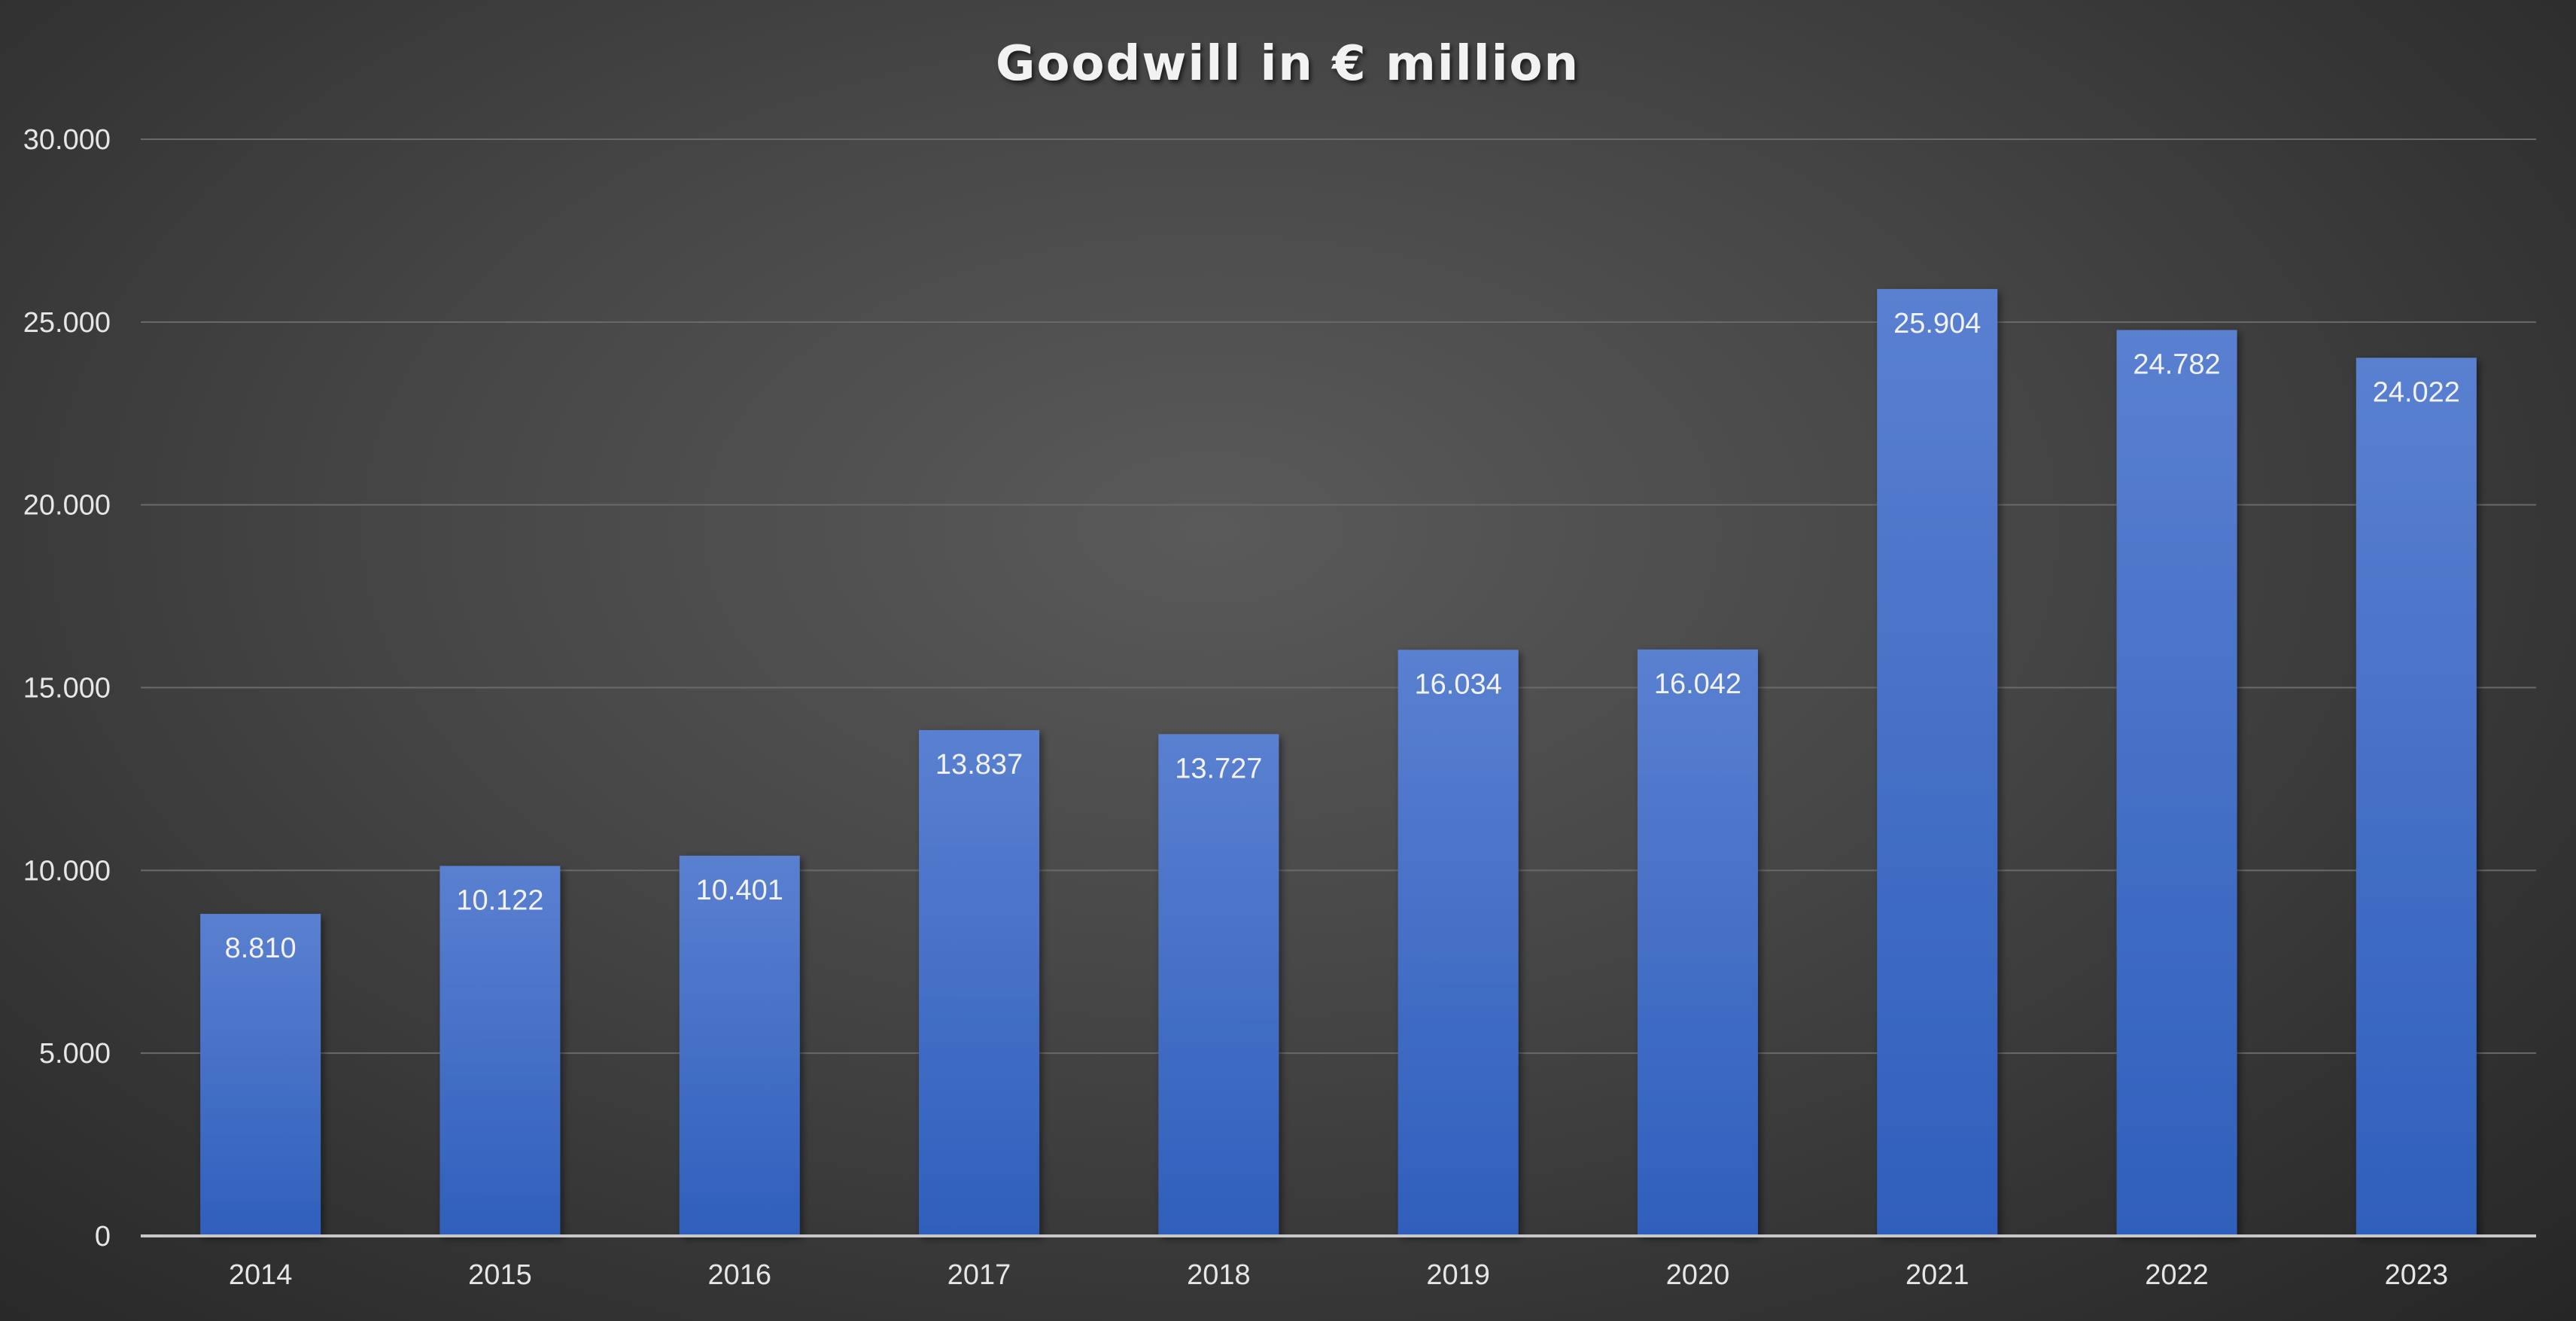 This screenshot has height=1321, width=2576. I want to click on y-tick-label: 10.000, so click(67, 871).